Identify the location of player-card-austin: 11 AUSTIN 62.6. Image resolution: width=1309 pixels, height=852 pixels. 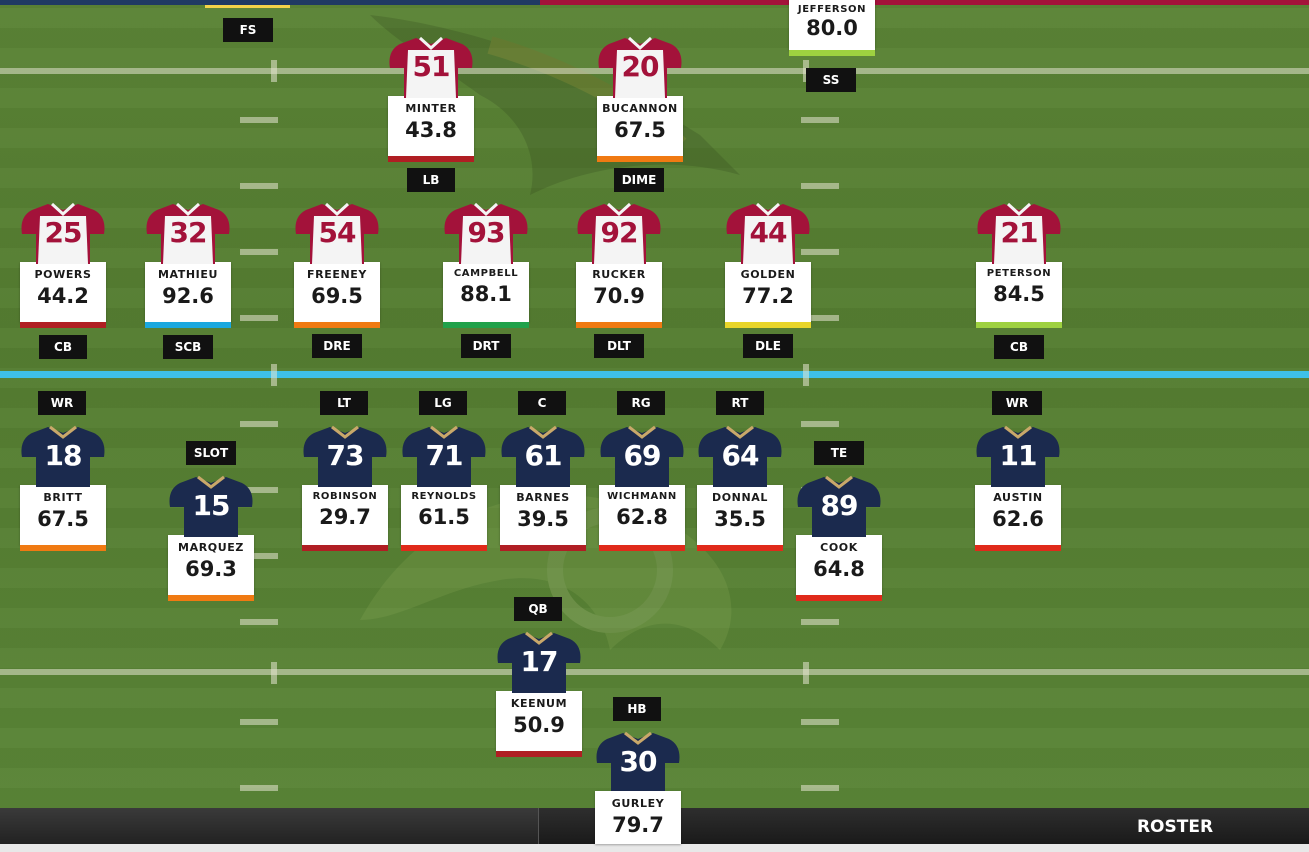
(1018, 488).